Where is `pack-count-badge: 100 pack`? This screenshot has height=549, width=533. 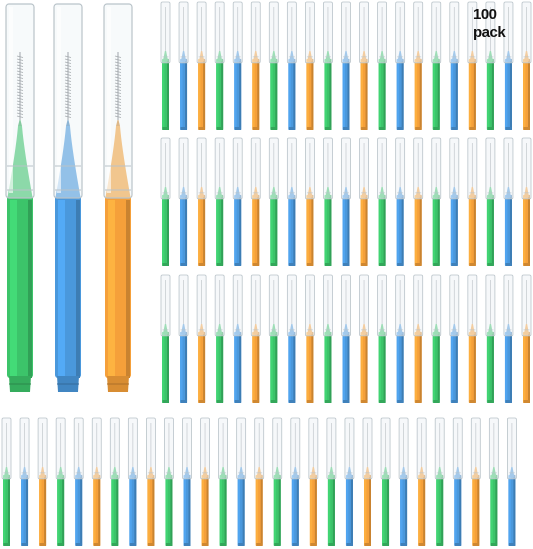 pack-count-badge: 100 pack is located at coordinates (501, 22).